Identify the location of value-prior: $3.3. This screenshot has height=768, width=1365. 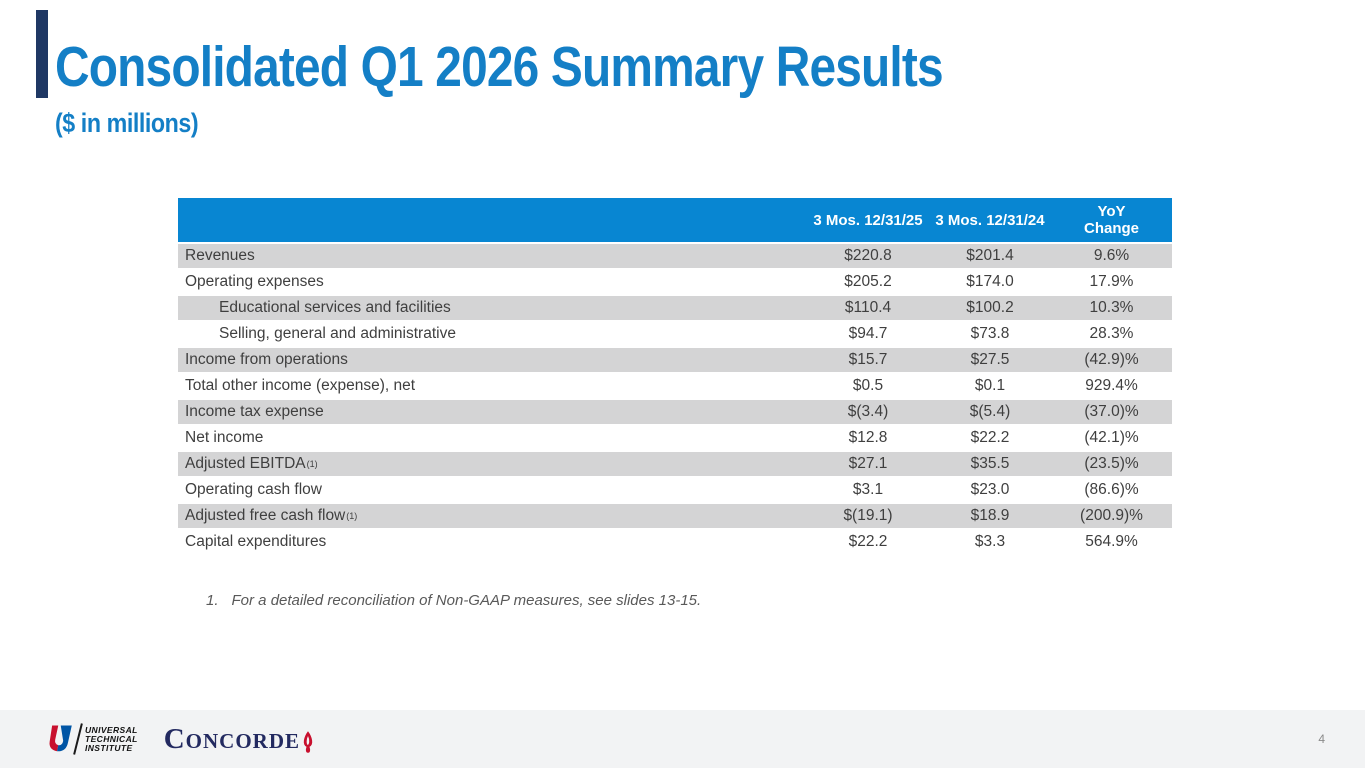
(990, 541).